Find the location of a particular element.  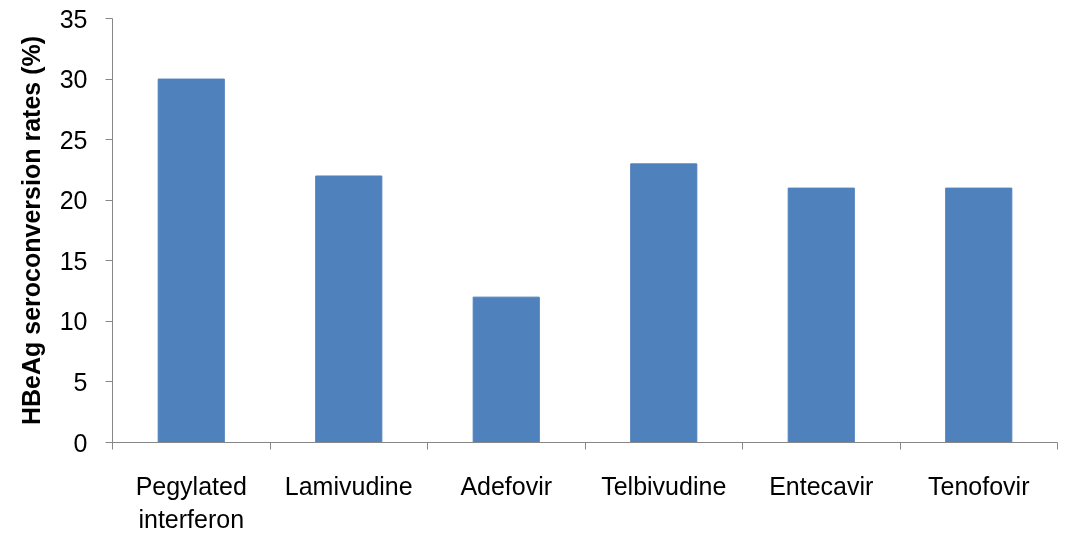

x-tick-label: Telbivudine is located at coordinates (664, 485).